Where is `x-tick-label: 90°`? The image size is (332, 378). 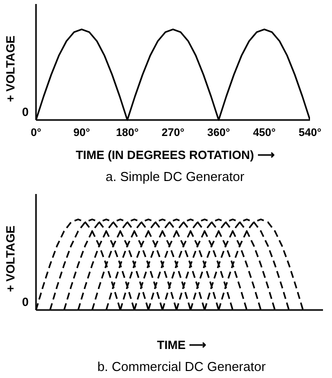
x-tick-label: 90° is located at coordinates (81, 132).